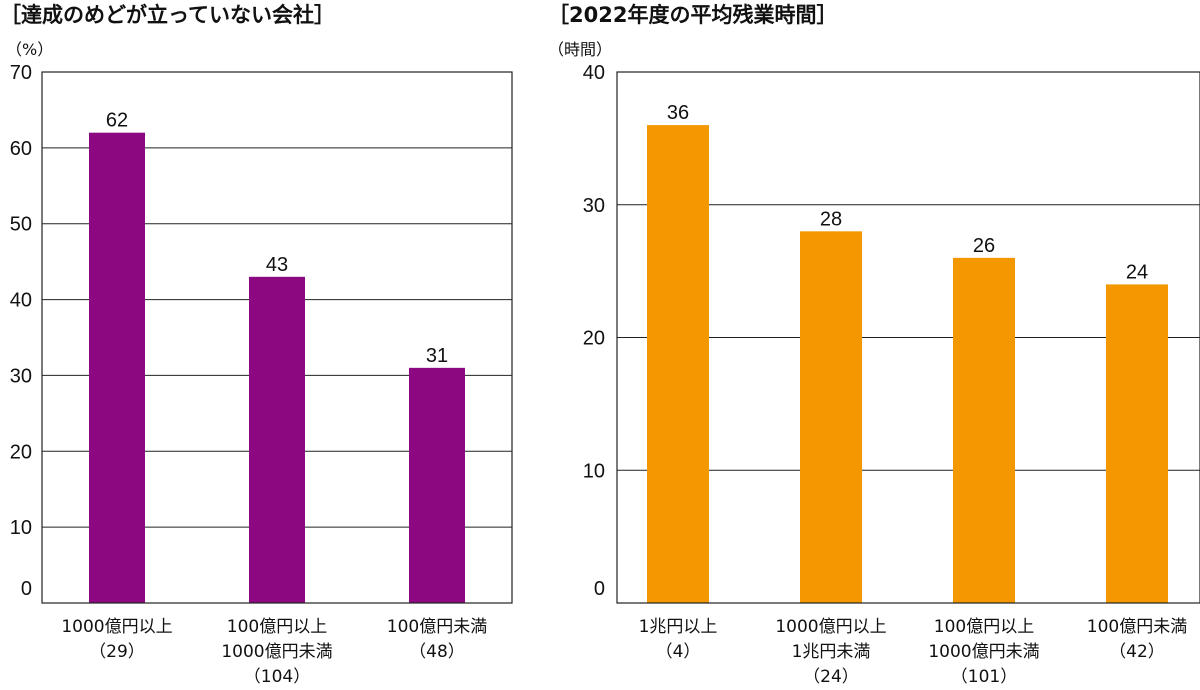  What do you see at coordinates (277, 677) in the screenshot?
I see `category-label: （104）` at bounding box center [277, 677].